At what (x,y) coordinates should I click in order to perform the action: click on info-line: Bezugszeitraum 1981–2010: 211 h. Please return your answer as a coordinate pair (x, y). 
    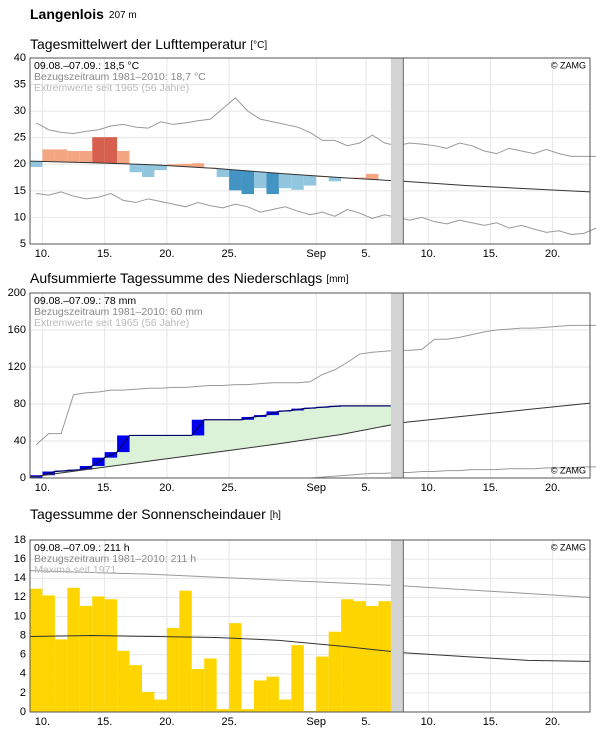
    Looking at the image, I should click on (115, 559).